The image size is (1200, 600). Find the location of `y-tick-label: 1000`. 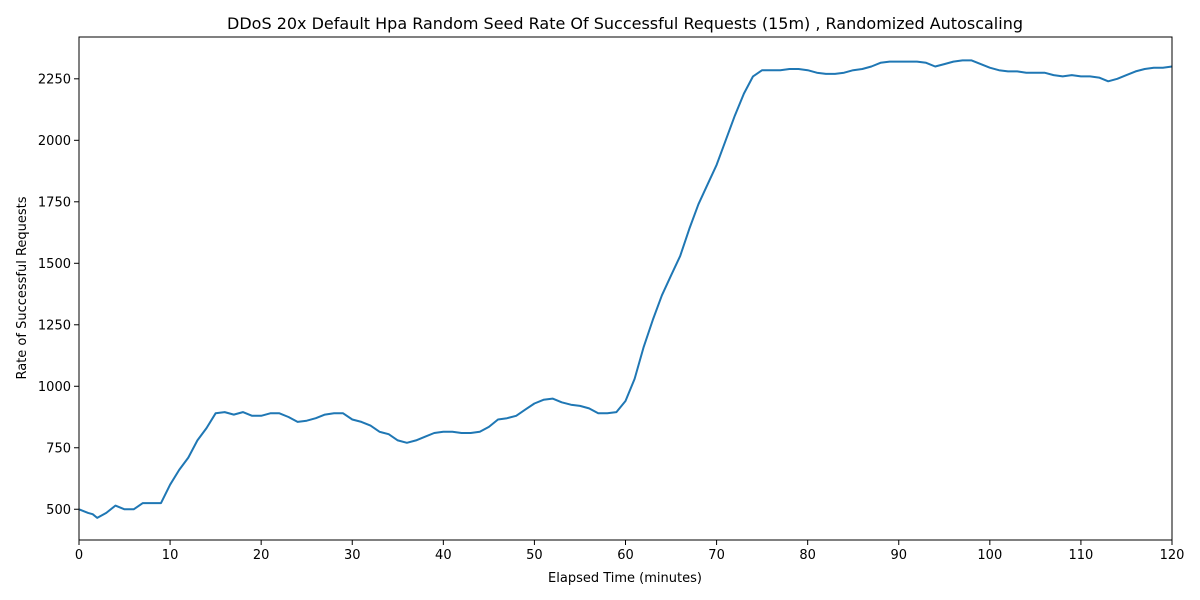

y-tick-label: 1000 is located at coordinates (54, 387).